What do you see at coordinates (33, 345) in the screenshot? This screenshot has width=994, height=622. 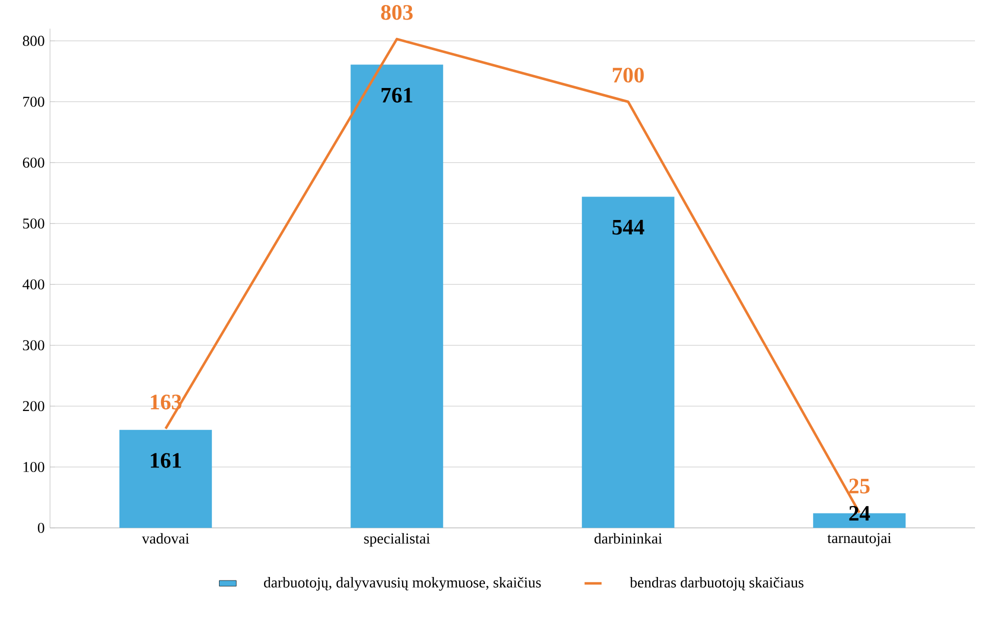 I see `y-tick-label: 300` at bounding box center [33, 345].